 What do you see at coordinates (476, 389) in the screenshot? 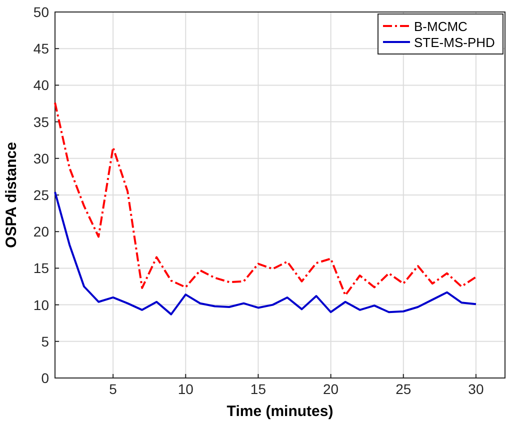
I see `x-tick-label: 30` at bounding box center [476, 389].